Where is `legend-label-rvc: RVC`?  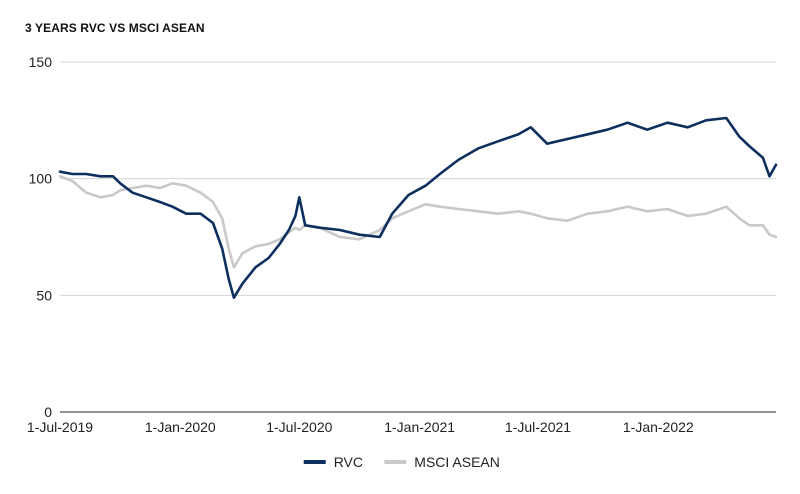 legend-label-rvc: RVC is located at coordinates (348, 462).